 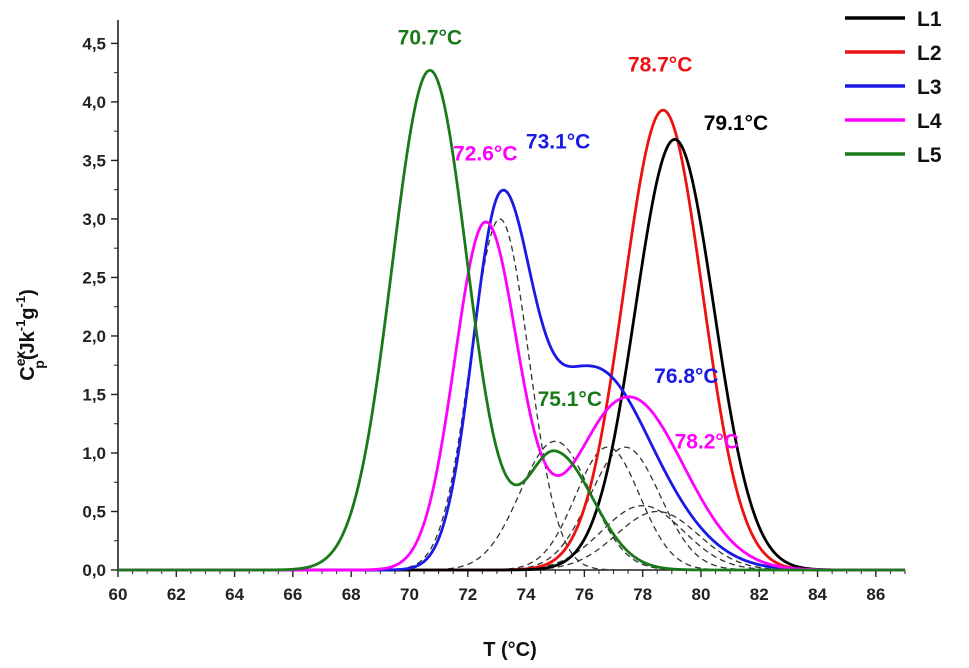 What do you see at coordinates (558, 142) in the screenshot?
I see `peak-label: 73.1°C` at bounding box center [558, 142].